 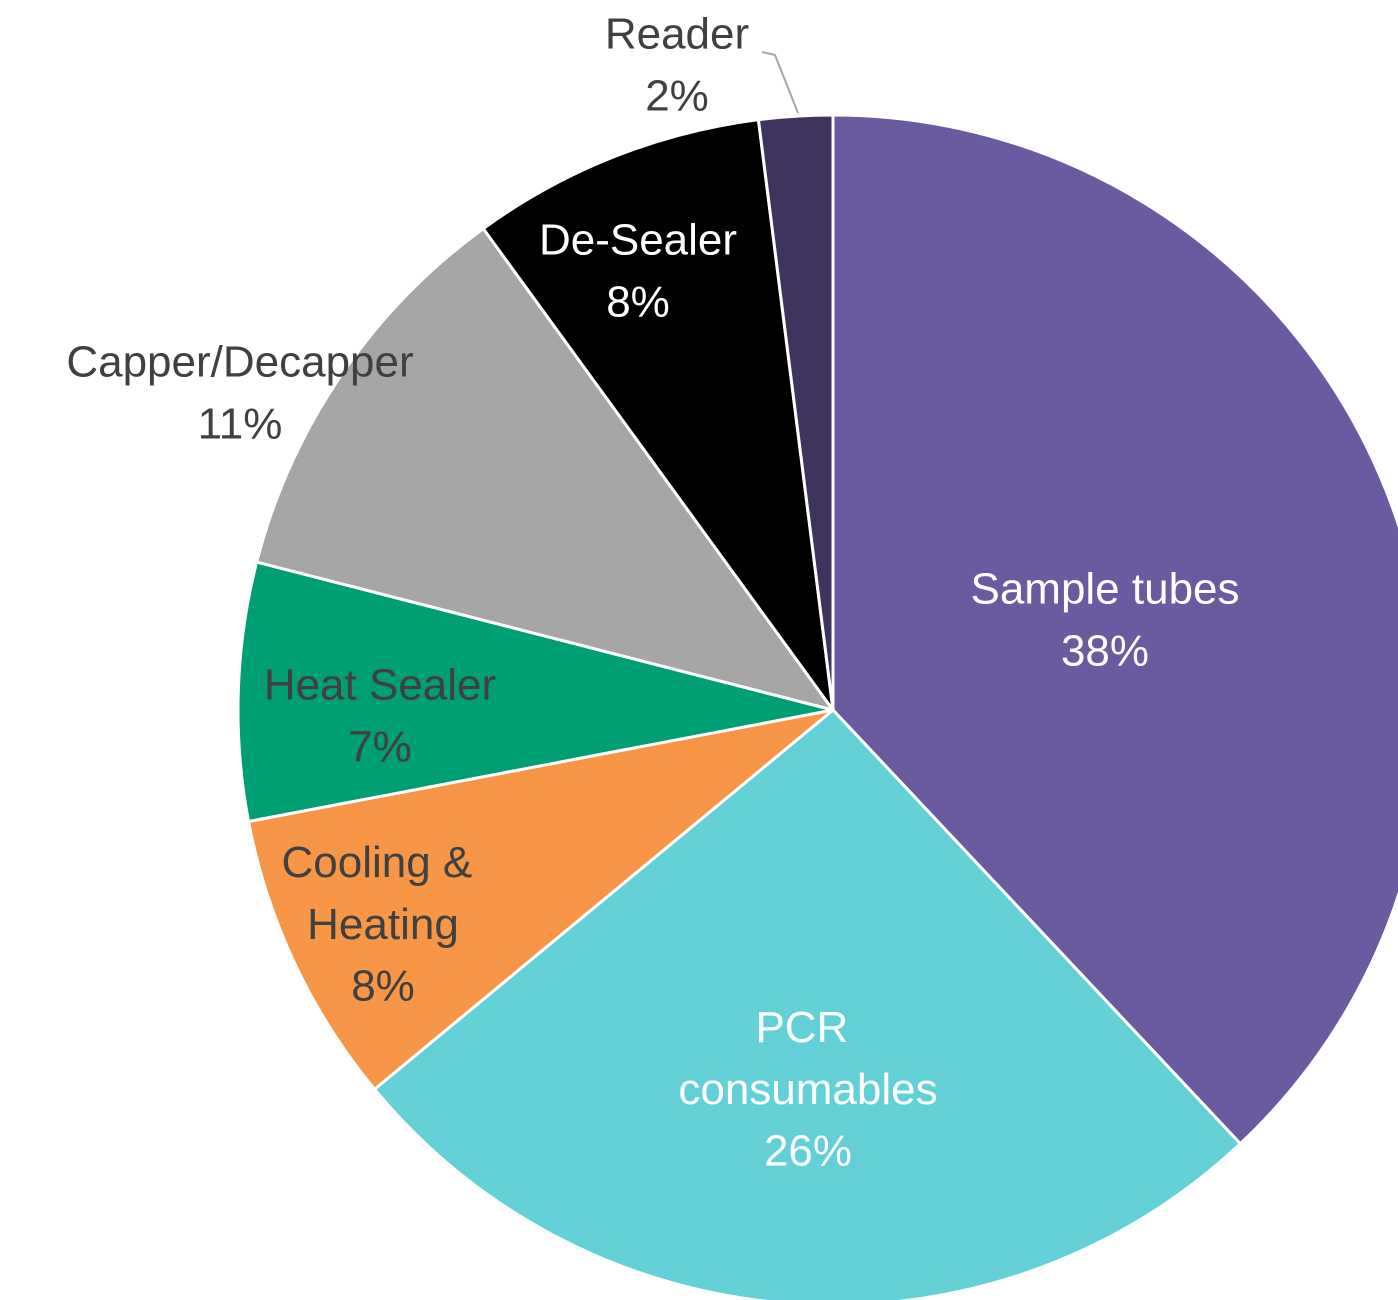 What do you see at coordinates (677, 96) in the screenshot?
I see `slice-value-label: 2%` at bounding box center [677, 96].